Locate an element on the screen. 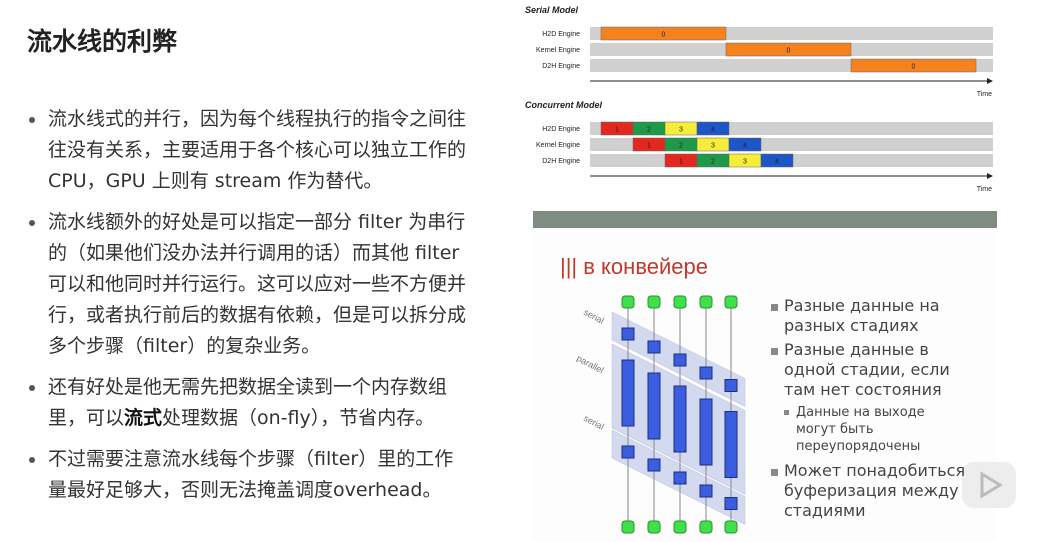 This screenshot has height=542, width=1037. bilibili-logo is located at coordinates (989, 485).